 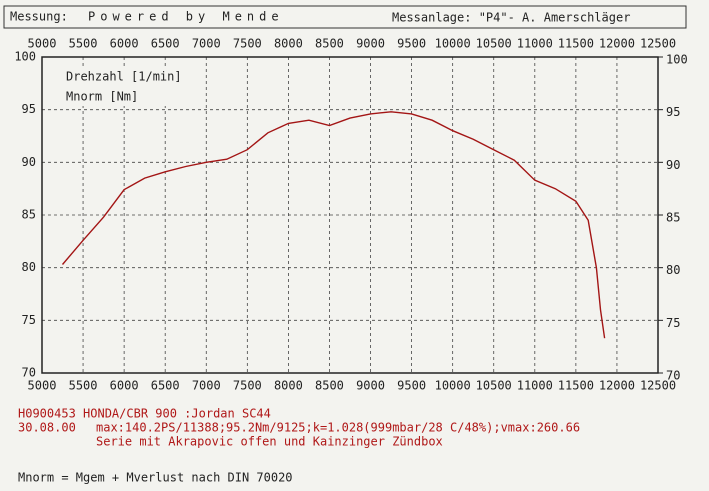 What do you see at coordinates (453, 386) in the screenshot?
I see `x-tick-label: 10000` at bounding box center [453, 386].